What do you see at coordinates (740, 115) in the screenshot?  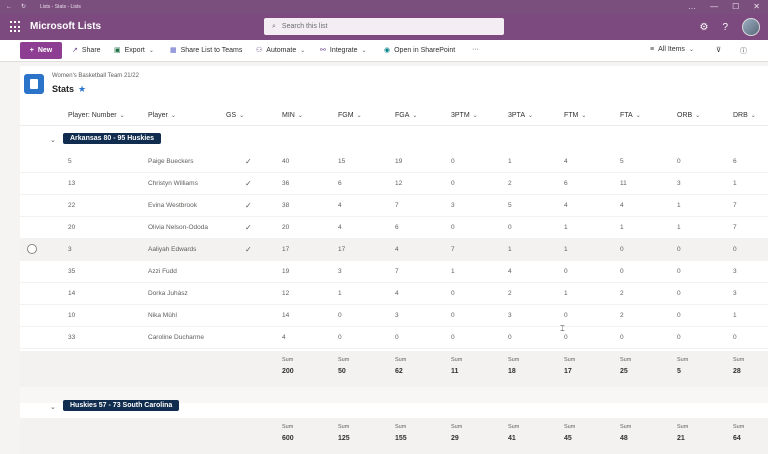 I see `column-header-label: DRB` at bounding box center [740, 115].